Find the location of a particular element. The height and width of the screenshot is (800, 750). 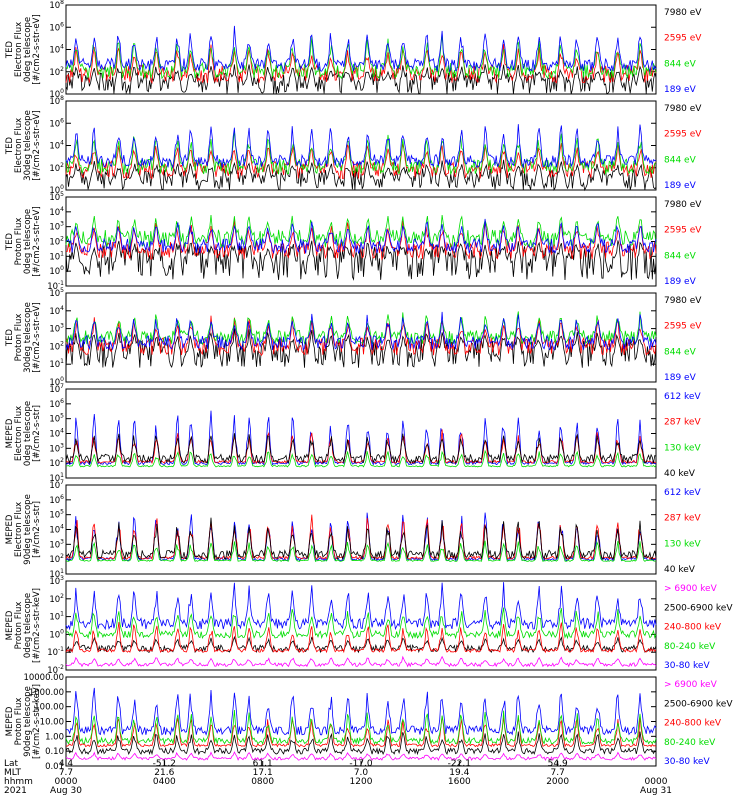

row-label-lat: Lat is located at coordinates (11, 764).